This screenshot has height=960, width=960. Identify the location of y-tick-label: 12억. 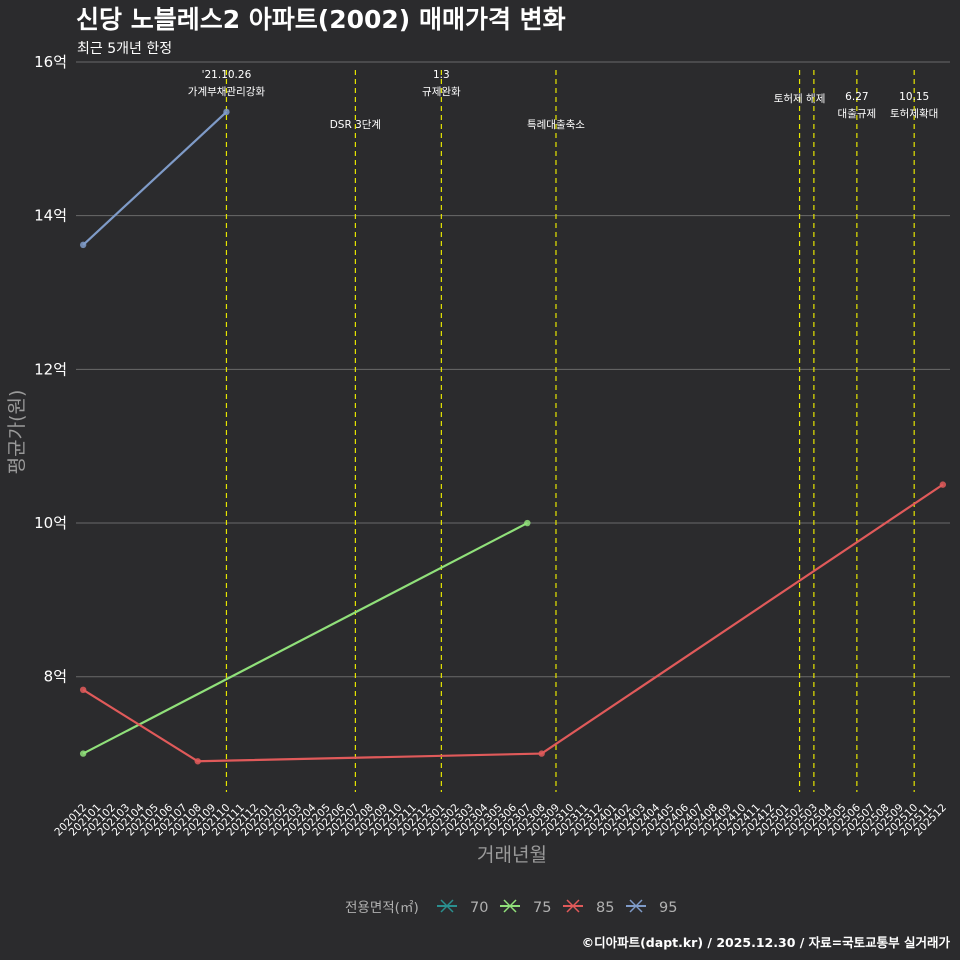
(50, 369).